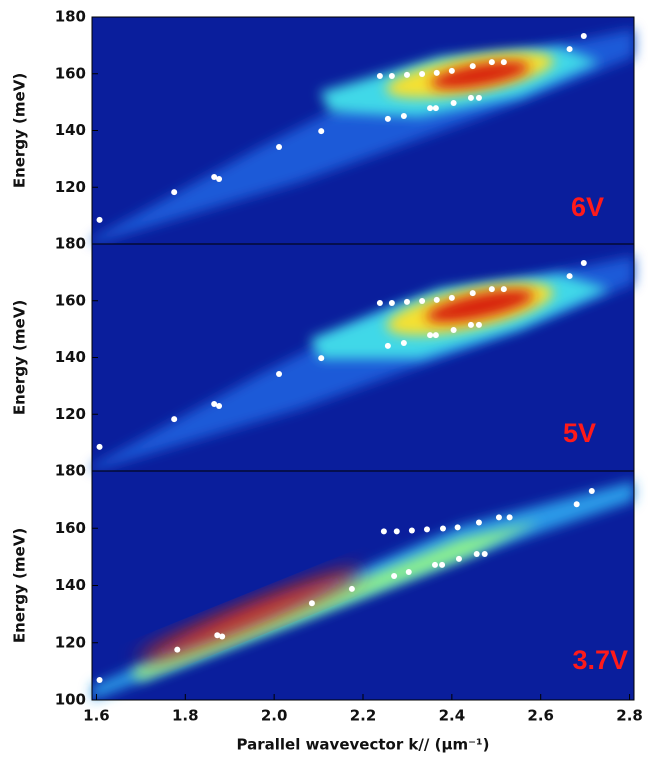  Describe the element at coordinates (363, 716) in the screenshot. I see `x-tick-label: 2.2` at that location.